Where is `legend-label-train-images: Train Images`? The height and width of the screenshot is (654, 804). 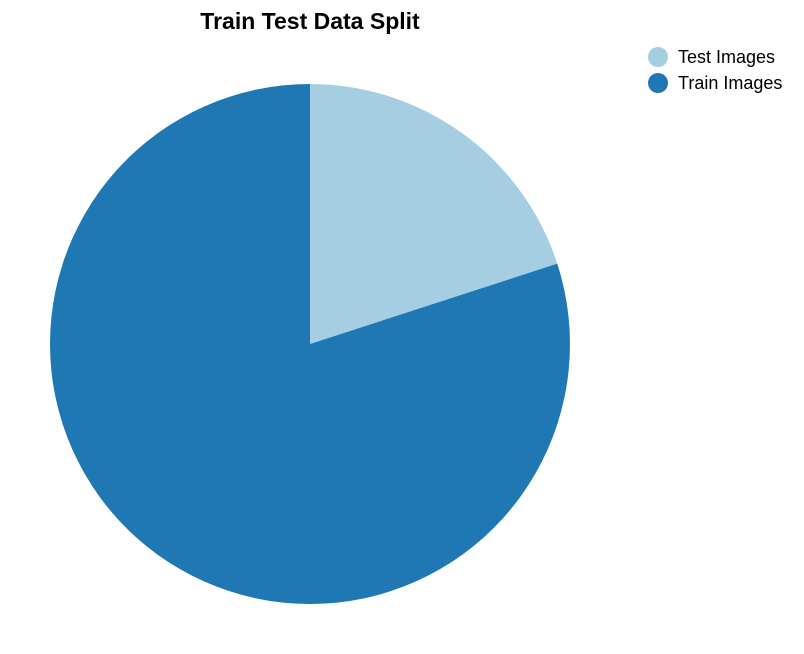 legend-label-train-images: Train Images is located at coordinates (730, 82).